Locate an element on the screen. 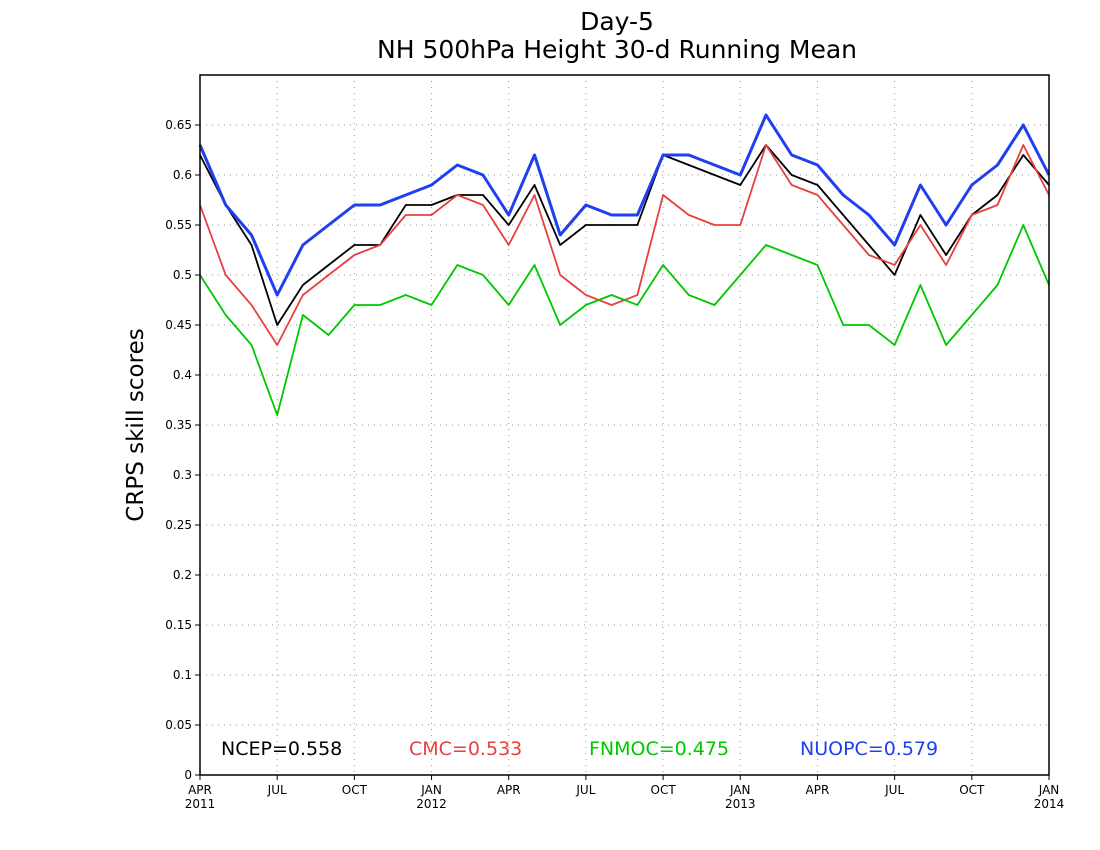 This screenshot has height=850, width=1100. x-tick-year-label: 2013 is located at coordinates (740, 804).